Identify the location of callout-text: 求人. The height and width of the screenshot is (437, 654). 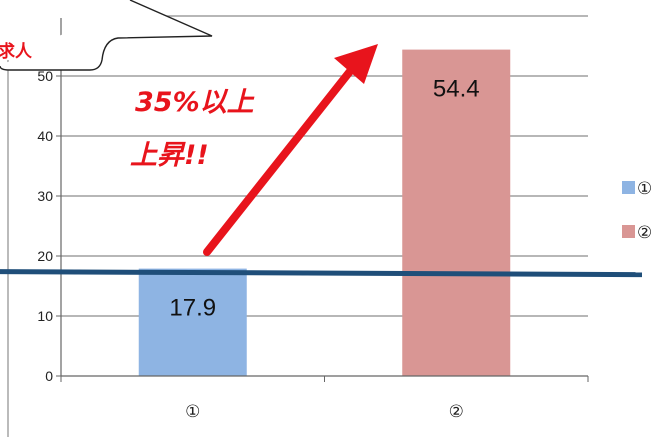
(16, 51).